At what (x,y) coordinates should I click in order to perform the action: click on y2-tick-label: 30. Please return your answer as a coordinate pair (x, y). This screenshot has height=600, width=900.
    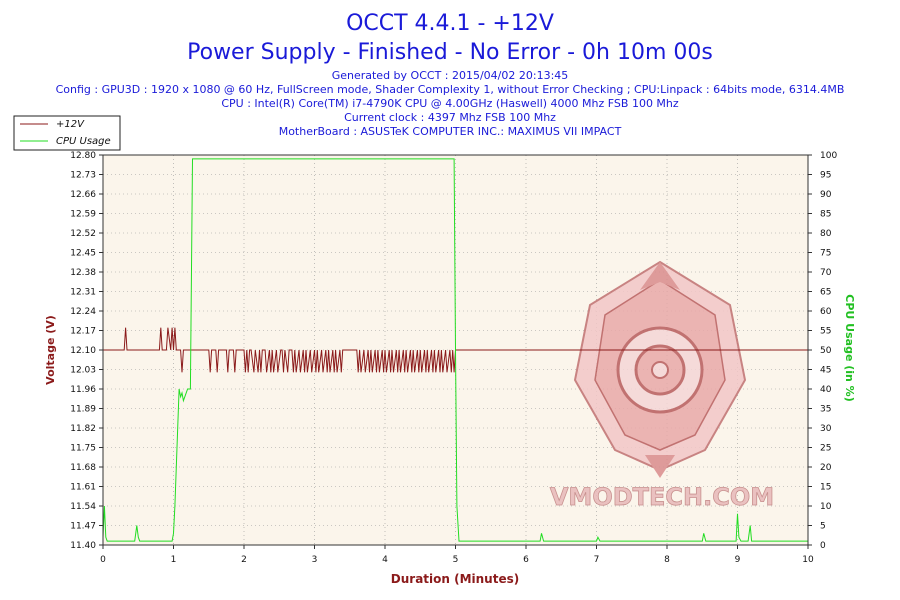
    Looking at the image, I should click on (826, 429).